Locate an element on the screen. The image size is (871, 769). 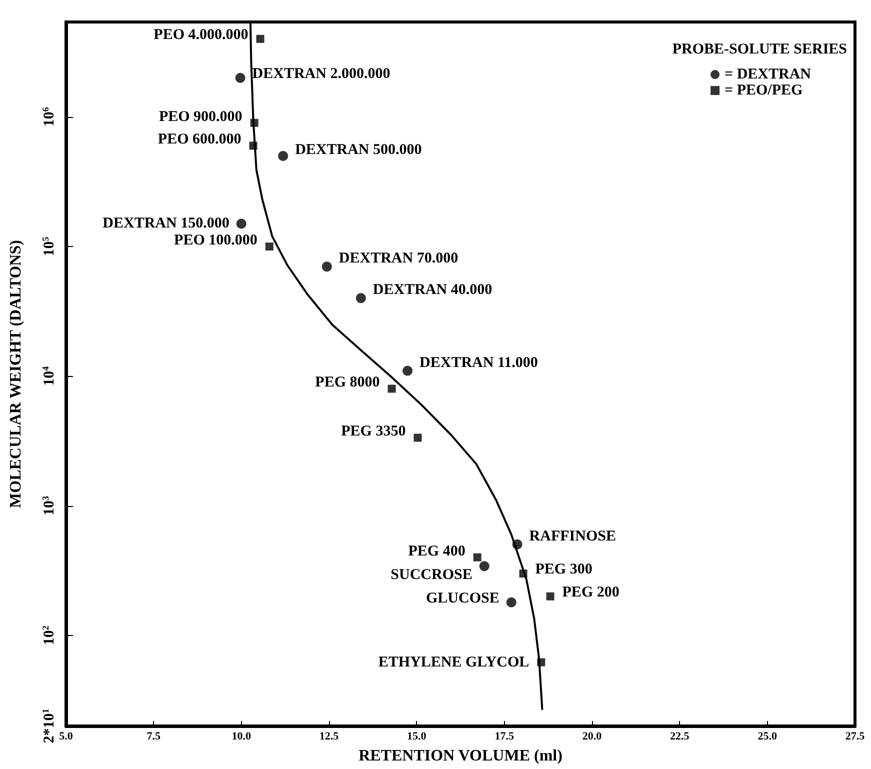
annotation: DEXTRAN 40.000 is located at coordinates (432, 290).